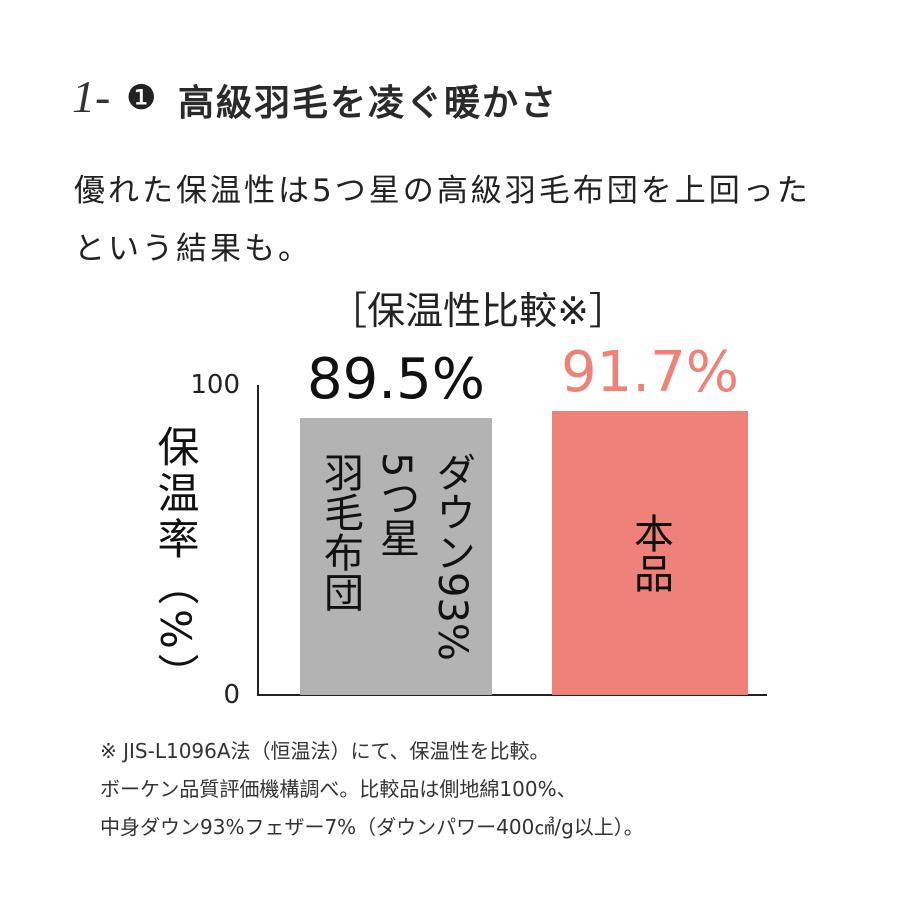 The image size is (900, 900). I want to click on lead-text: 優れた保温性は5つ星の高級羽毛布団を上回ったという結果も。, so click(442, 220).